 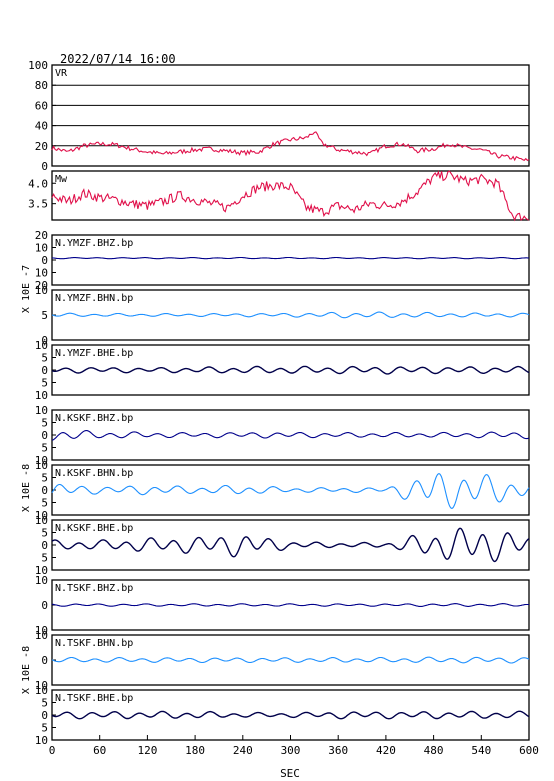 What do you see at coordinates (147, 750) in the screenshot?
I see `x-tick-label: 120` at bounding box center [147, 750].